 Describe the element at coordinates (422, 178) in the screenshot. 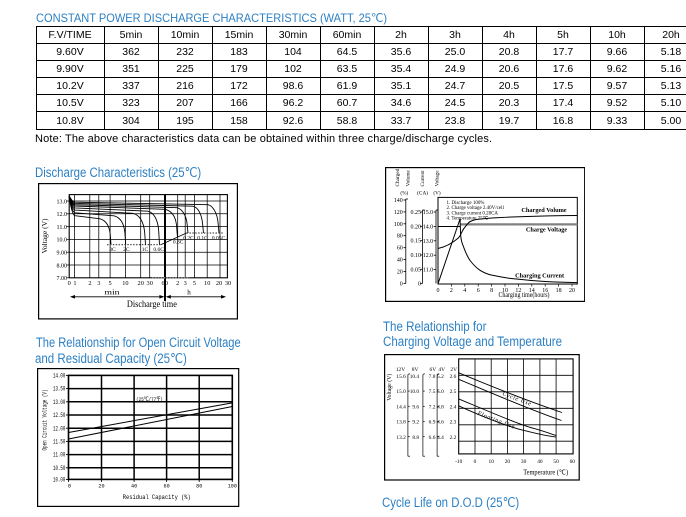

I see `svg-text: Current` at that location.